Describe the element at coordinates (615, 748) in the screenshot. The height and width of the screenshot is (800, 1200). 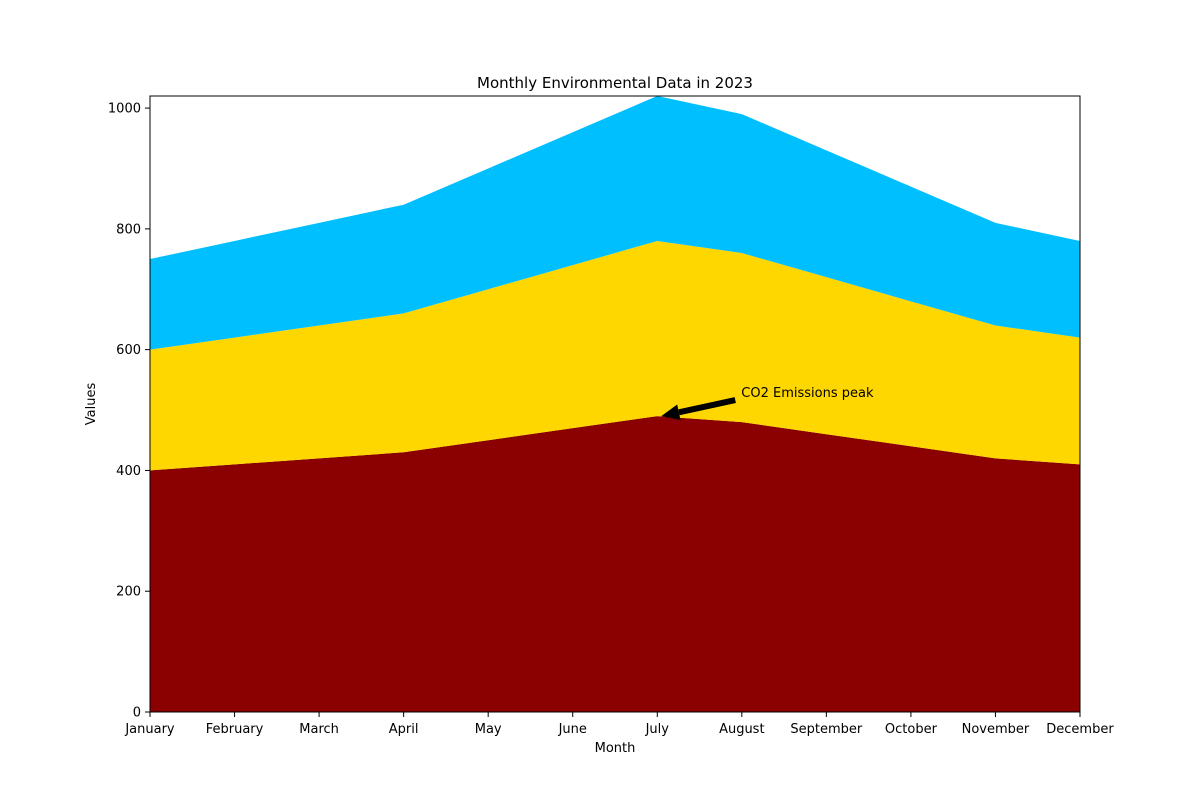
I see `x-axis-title: Month` at that location.